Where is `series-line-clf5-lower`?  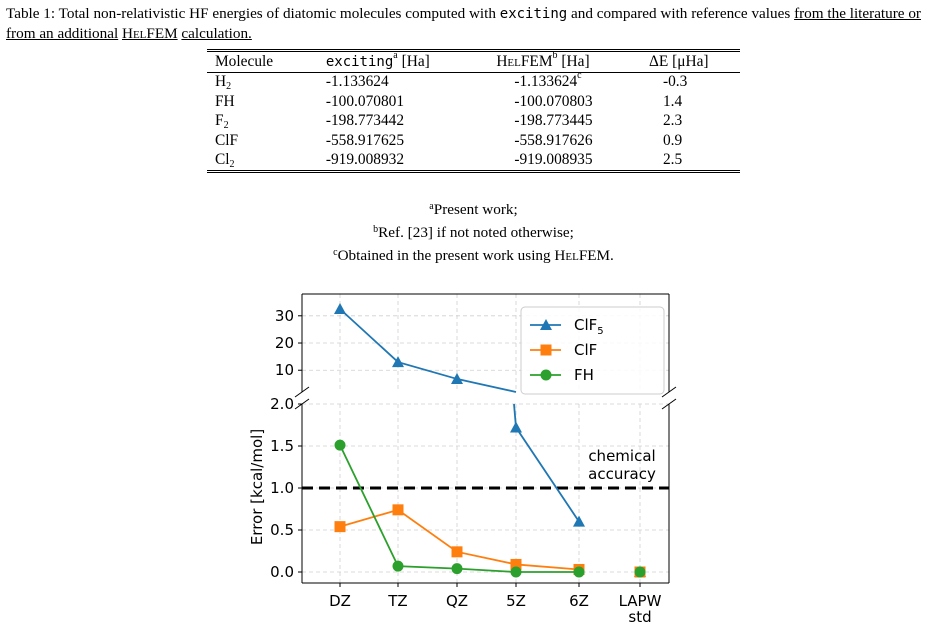
series-line-clf5-lower is located at coordinates (546, 463).